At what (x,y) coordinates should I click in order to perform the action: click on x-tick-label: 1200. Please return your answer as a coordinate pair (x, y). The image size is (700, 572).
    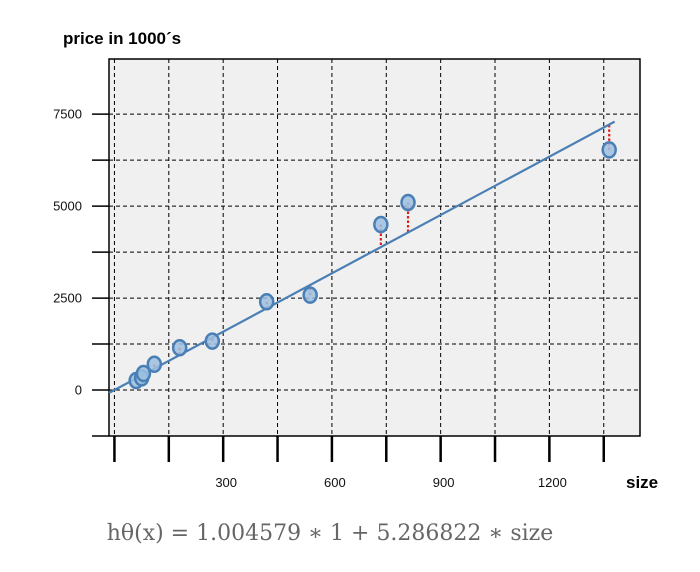
    Looking at the image, I should click on (552, 482).